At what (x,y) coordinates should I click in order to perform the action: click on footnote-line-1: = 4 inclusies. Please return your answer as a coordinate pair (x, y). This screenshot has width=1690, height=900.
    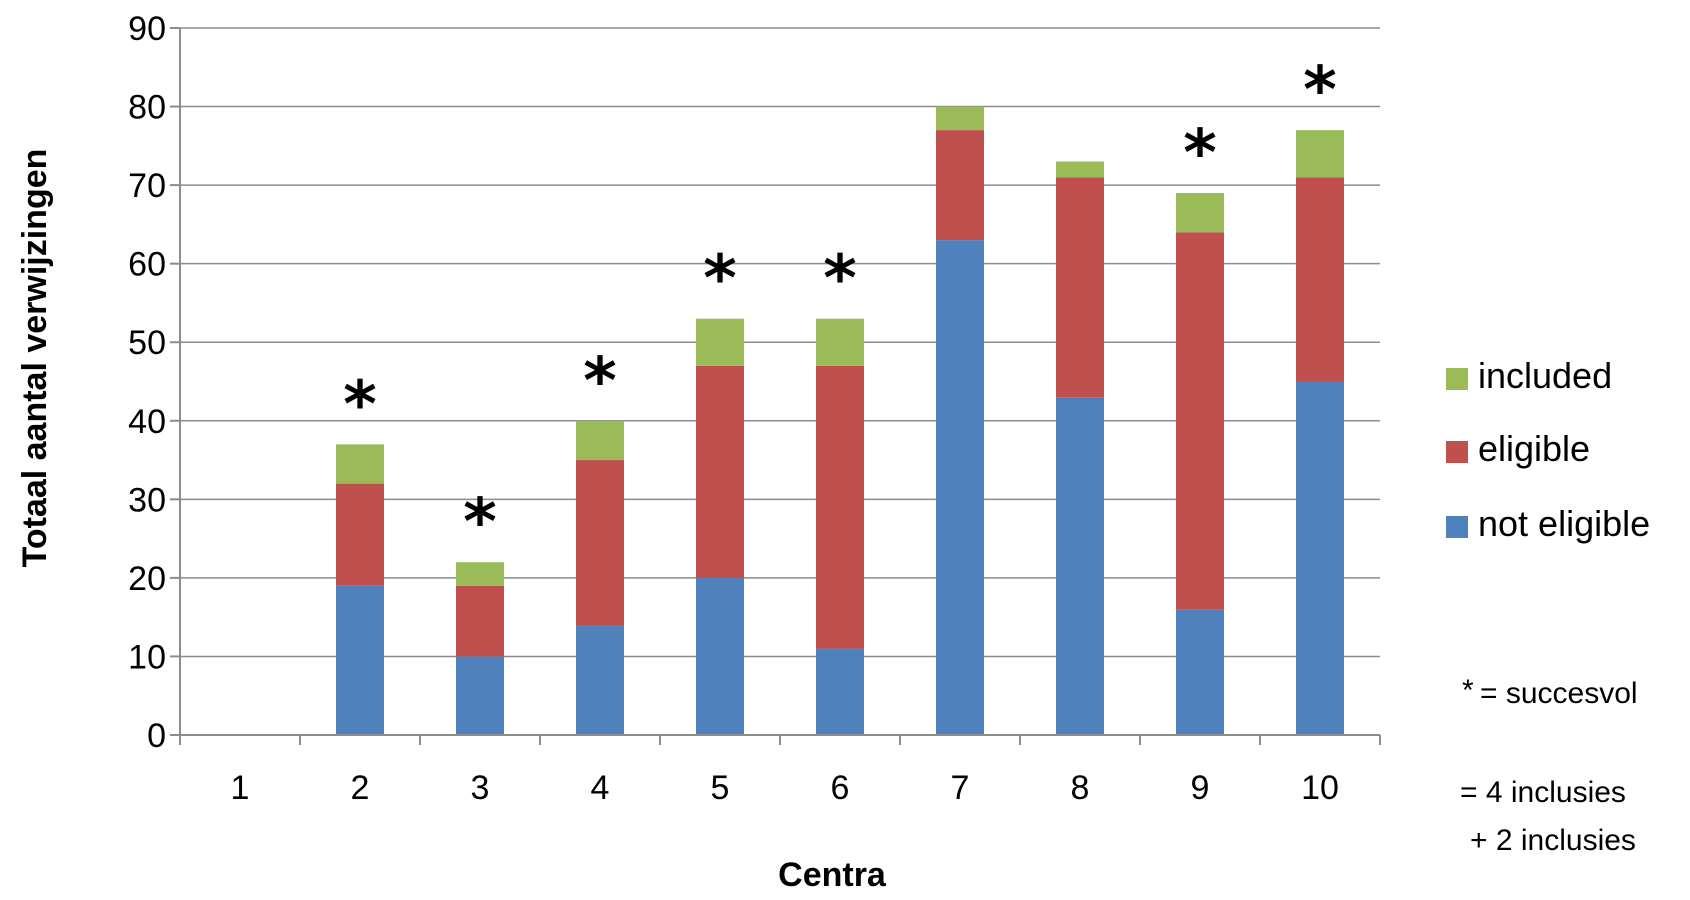
    Looking at the image, I should click on (1543, 792).